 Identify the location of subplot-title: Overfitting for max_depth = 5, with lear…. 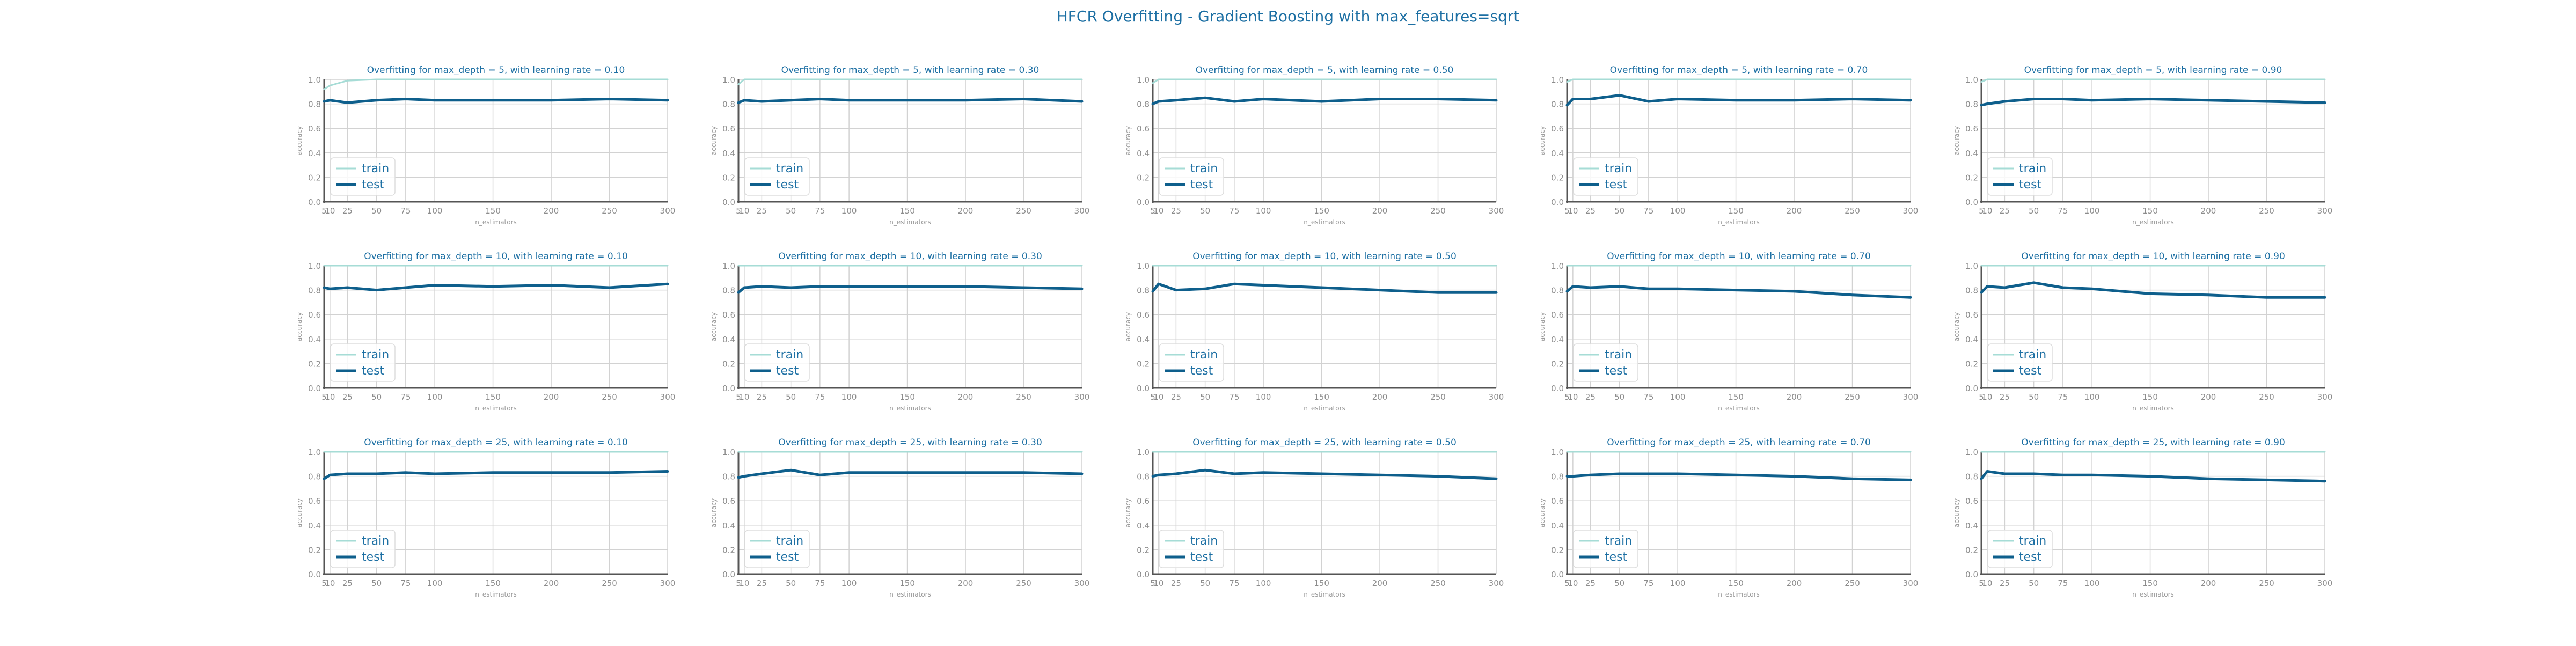
(496, 70).